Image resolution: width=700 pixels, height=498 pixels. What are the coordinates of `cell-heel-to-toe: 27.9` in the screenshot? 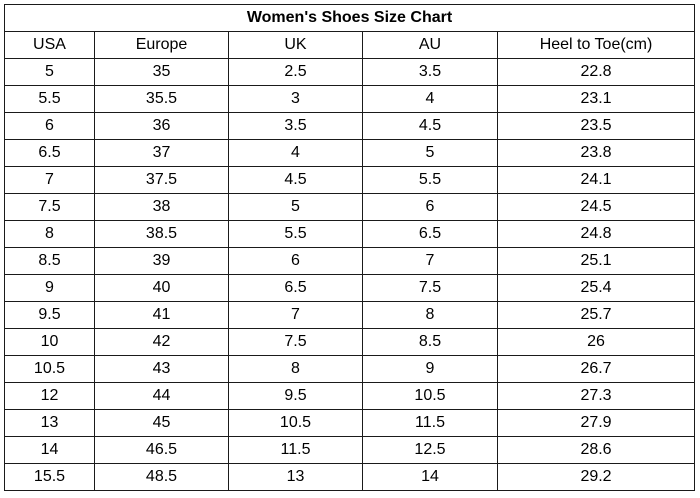 It's located at (596, 423).